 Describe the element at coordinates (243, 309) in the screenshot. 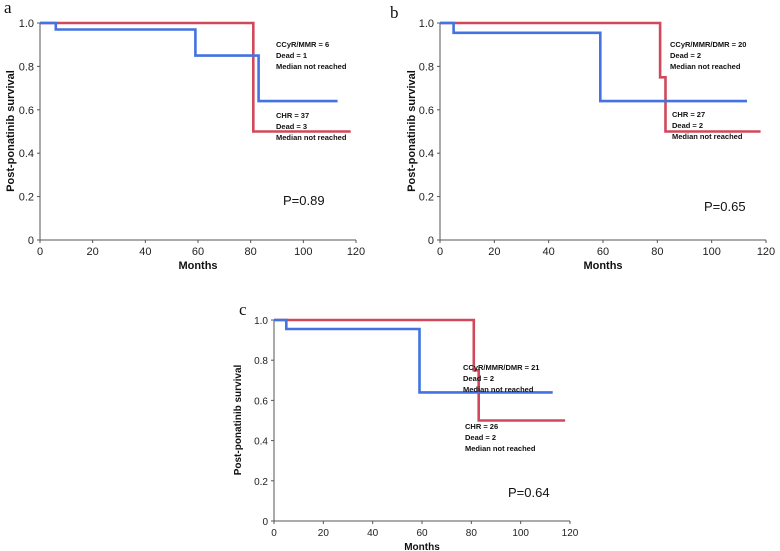

I see `panel-label: c` at that location.